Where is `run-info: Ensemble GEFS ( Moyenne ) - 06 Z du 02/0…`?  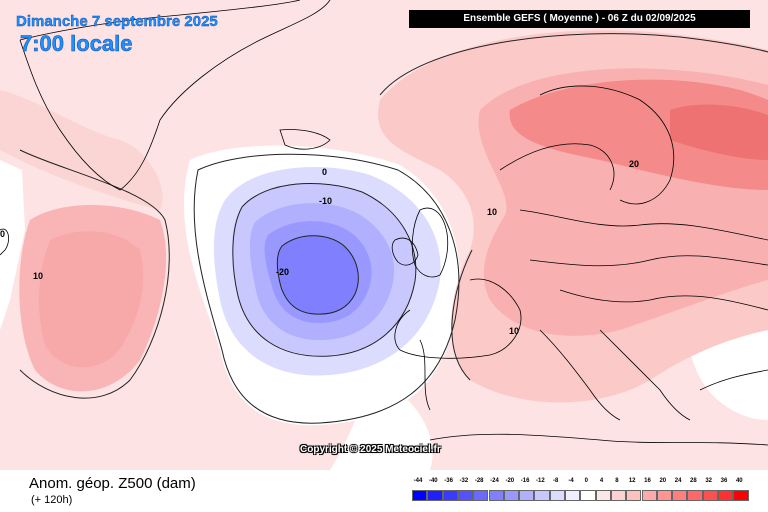 run-info: Ensemble GEFS ( Moyenne ) - 06 Z du 02/0… is located at coordinates (579, 19).